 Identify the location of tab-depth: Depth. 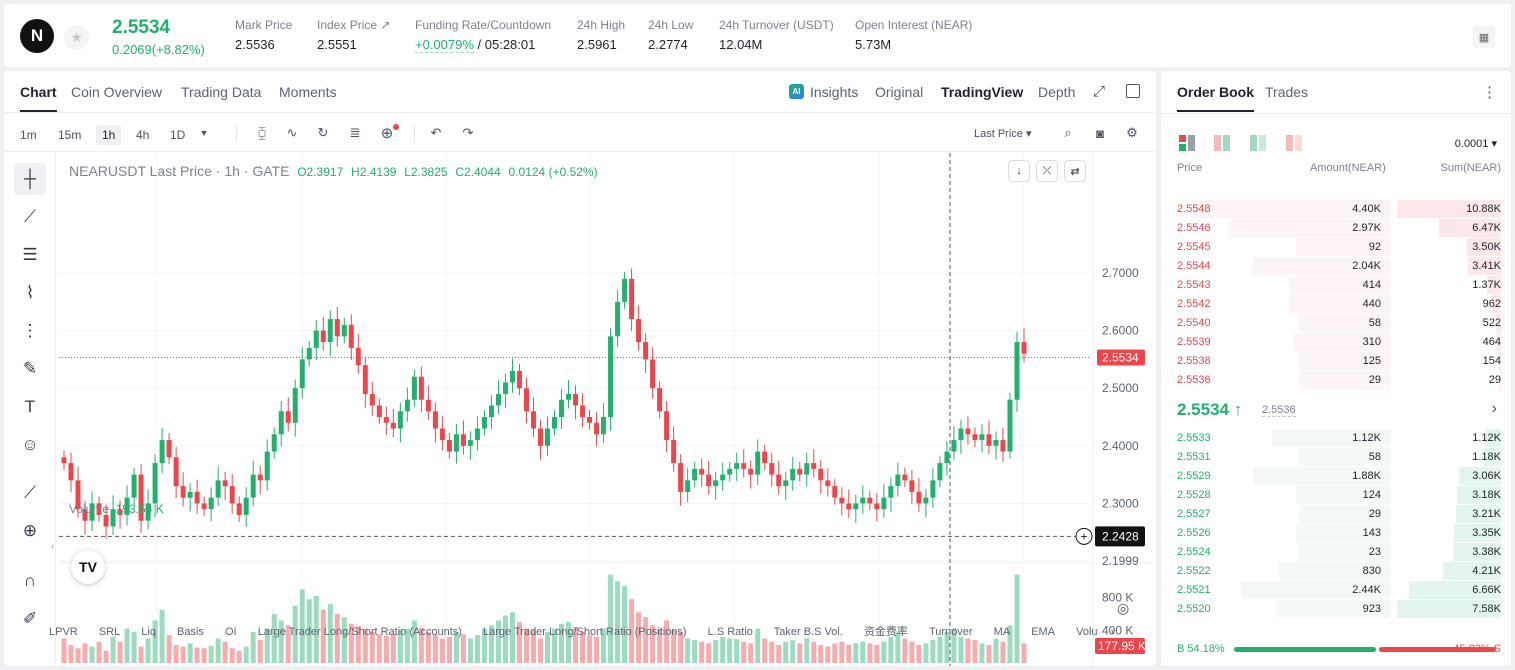
(1057, 92).